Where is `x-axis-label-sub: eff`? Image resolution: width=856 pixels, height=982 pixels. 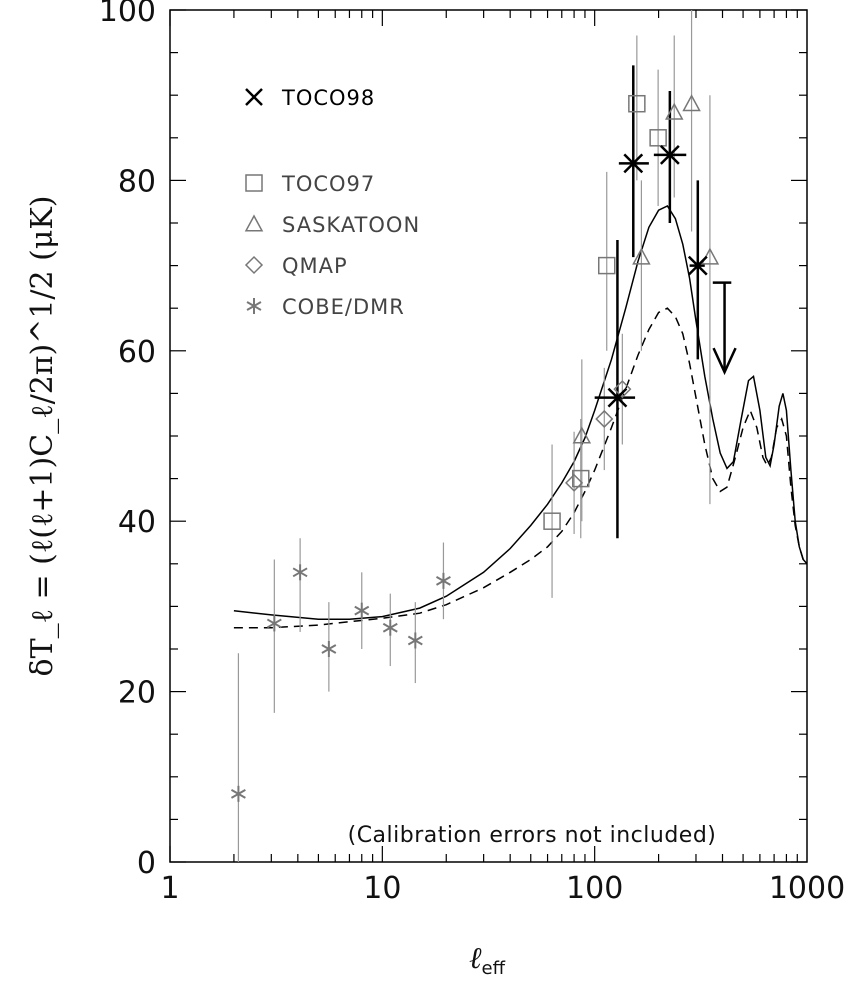 x-axis-label-sub: eff is located at coordinates (494, 968).